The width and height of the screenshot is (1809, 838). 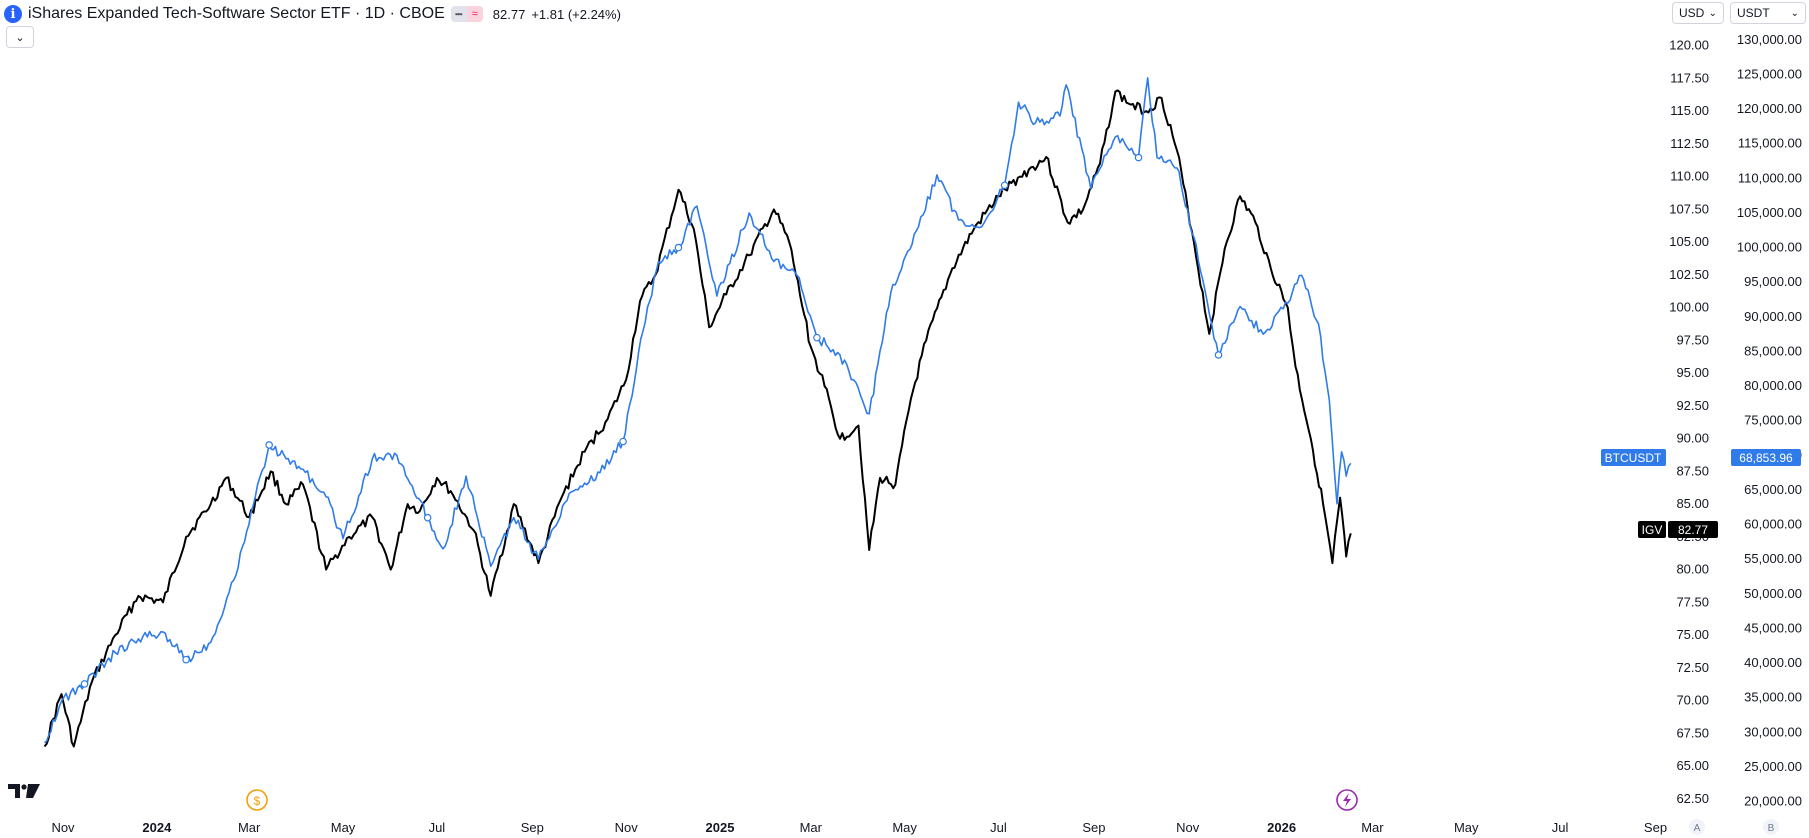 I want to click on igv-price-label: 82.77, so click(x=1693, y=530).